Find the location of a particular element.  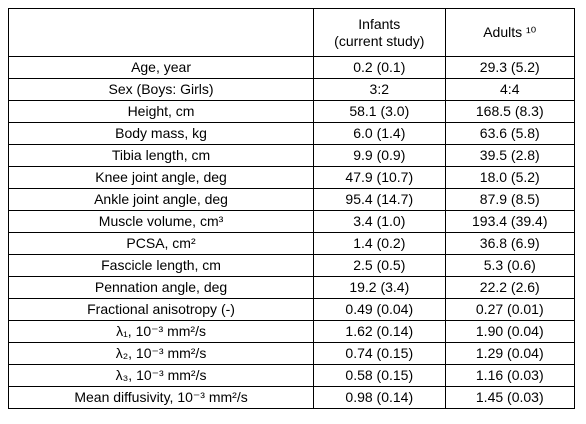

table-row: λ₂, 10⁻³ mm²/s 0.74 (0.15) 1.29 (0.04) is located at coordinates (291, 353).